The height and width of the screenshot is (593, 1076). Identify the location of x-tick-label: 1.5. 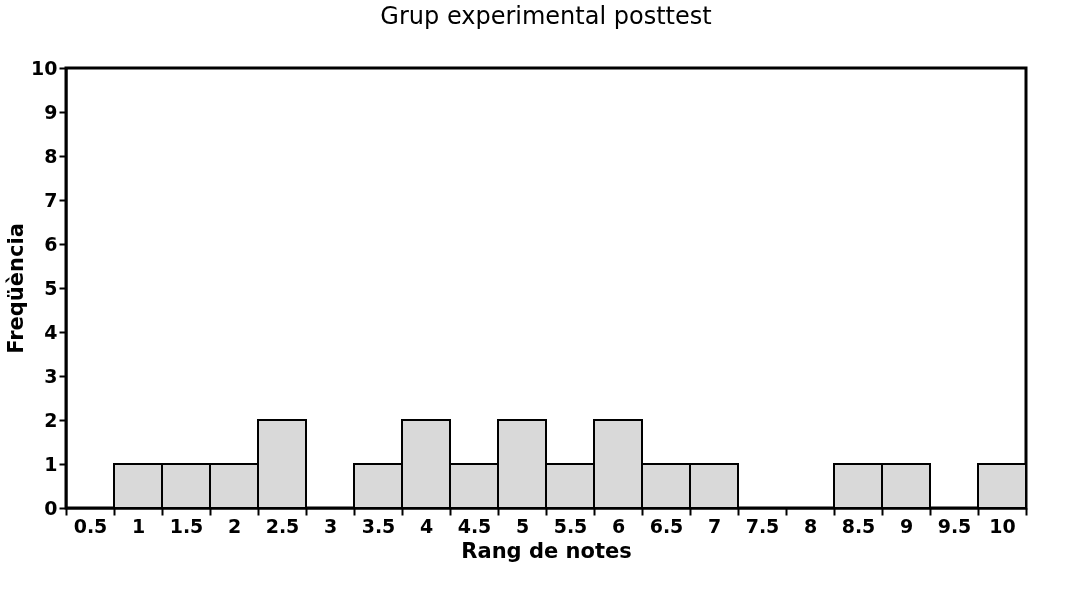
(186, 525).